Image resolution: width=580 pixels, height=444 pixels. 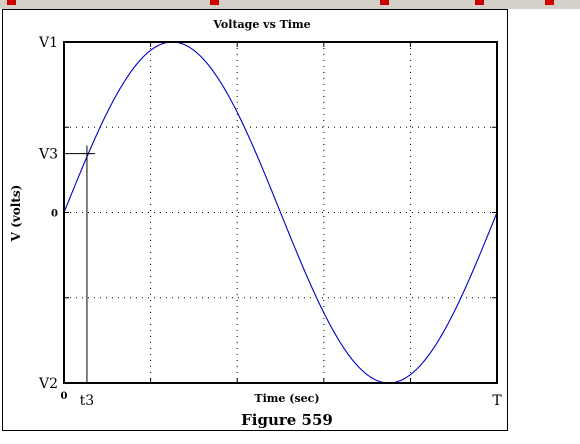 What do you see at coordinates (87, 401) in the screenshot?
I see `x-tick-label: t3` at bounding box center [87, 401].